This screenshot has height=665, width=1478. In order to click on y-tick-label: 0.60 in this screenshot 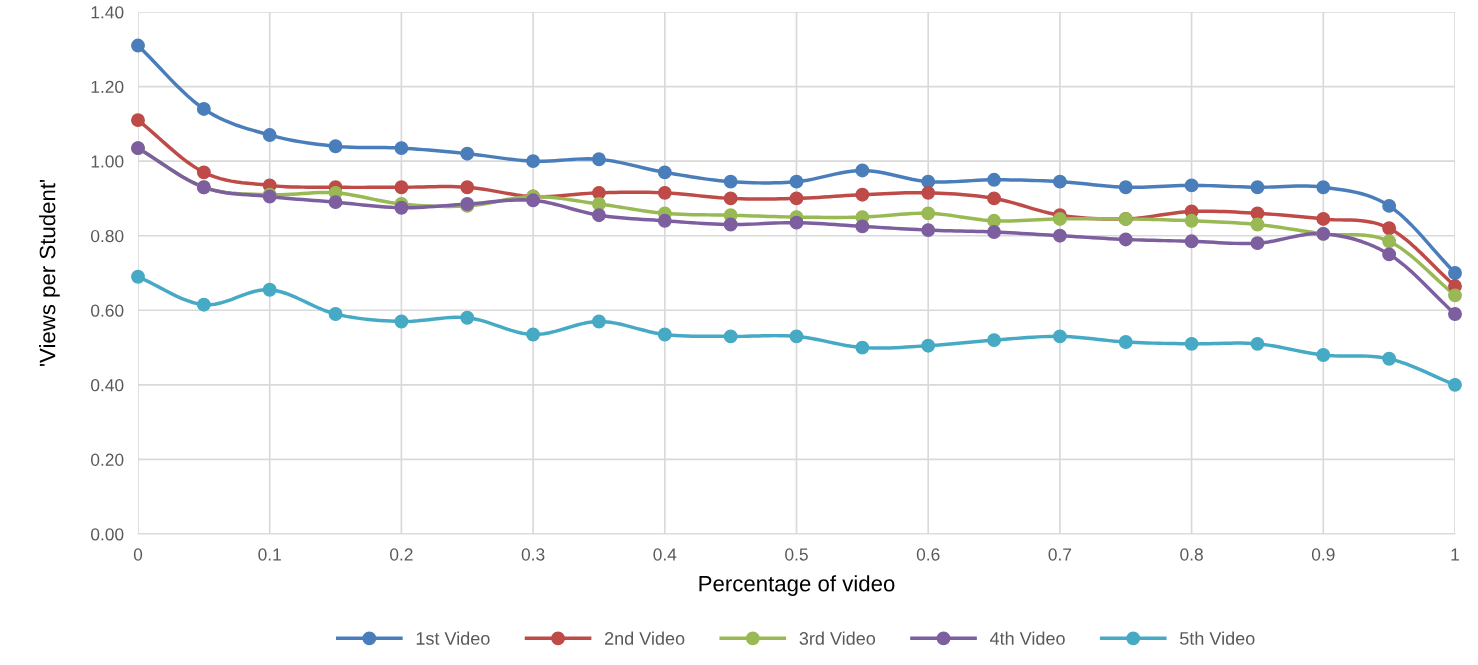, I will do `click(107, 310)`.